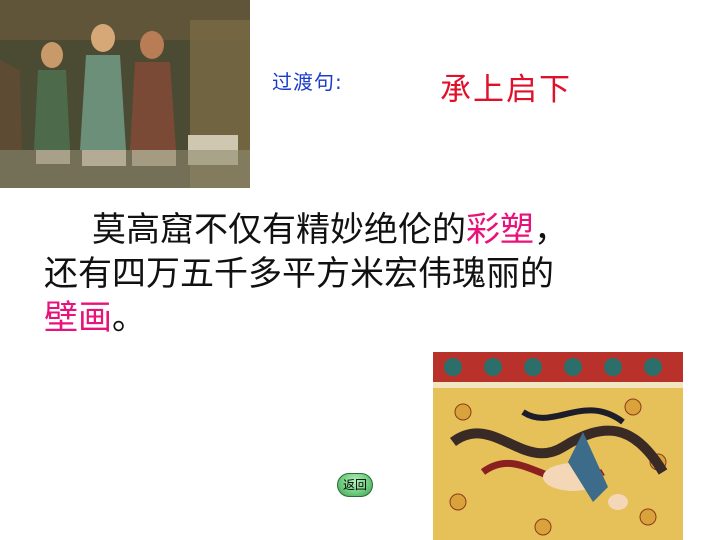 The image size is (720, 540). What do you see at coordinates (125, 94) in the screenshot?
I see `cave-statues-image` at bounding box center [125, 94].